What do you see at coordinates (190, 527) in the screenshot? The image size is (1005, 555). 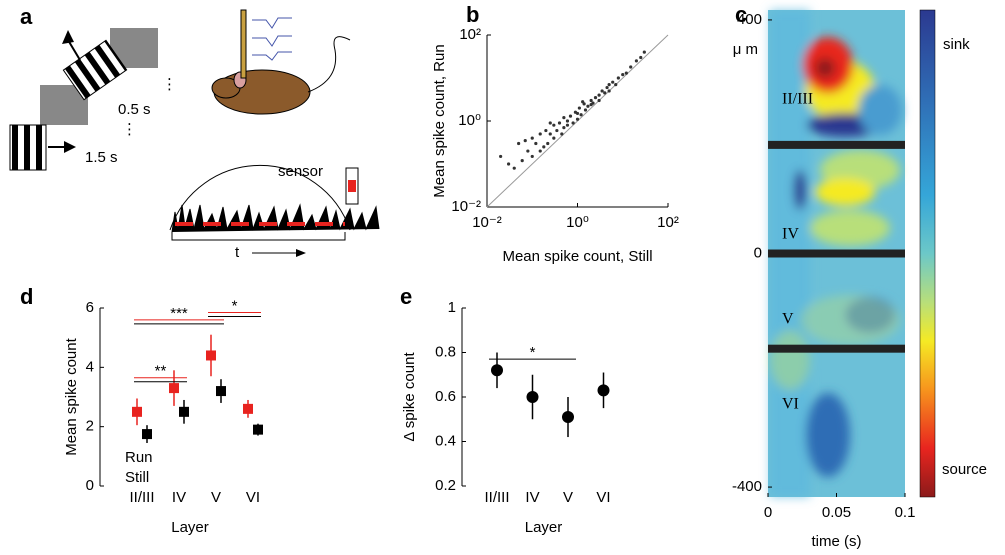 I see `x-axis-label: Layer` at bounding box center [190, 527].